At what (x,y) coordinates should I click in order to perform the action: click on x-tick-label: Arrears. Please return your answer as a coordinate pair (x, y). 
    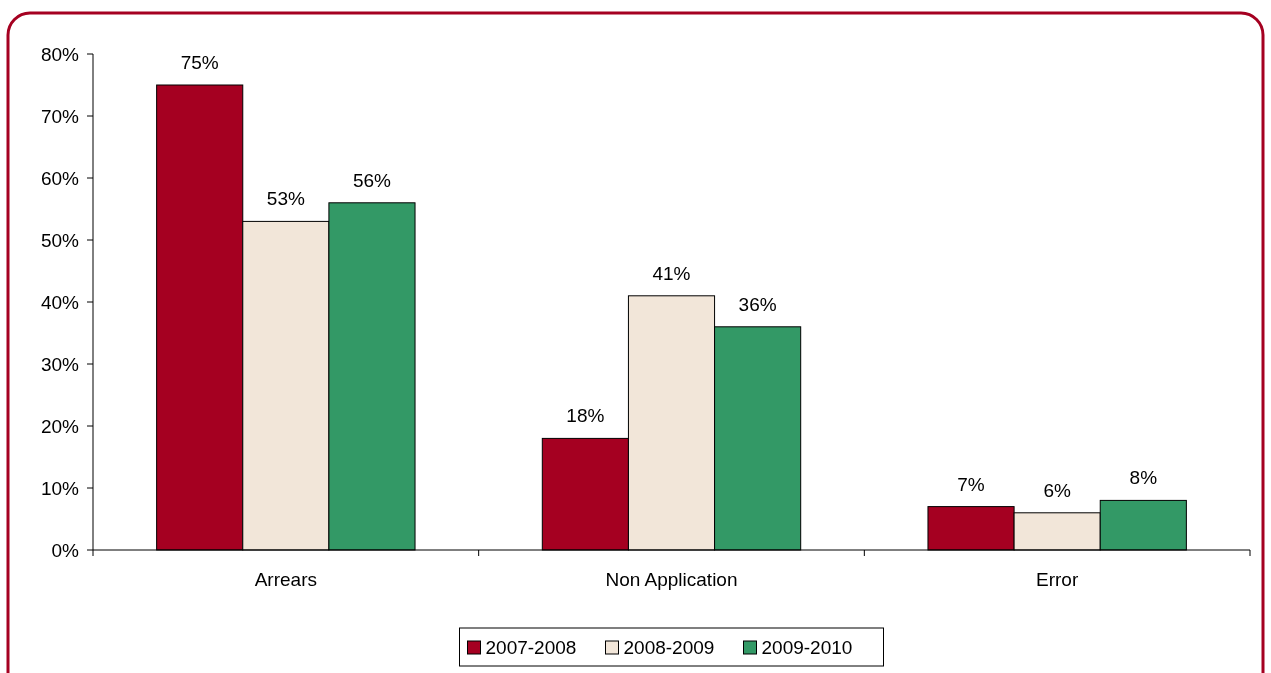
    Looking at the image, I should click on (285, 579).